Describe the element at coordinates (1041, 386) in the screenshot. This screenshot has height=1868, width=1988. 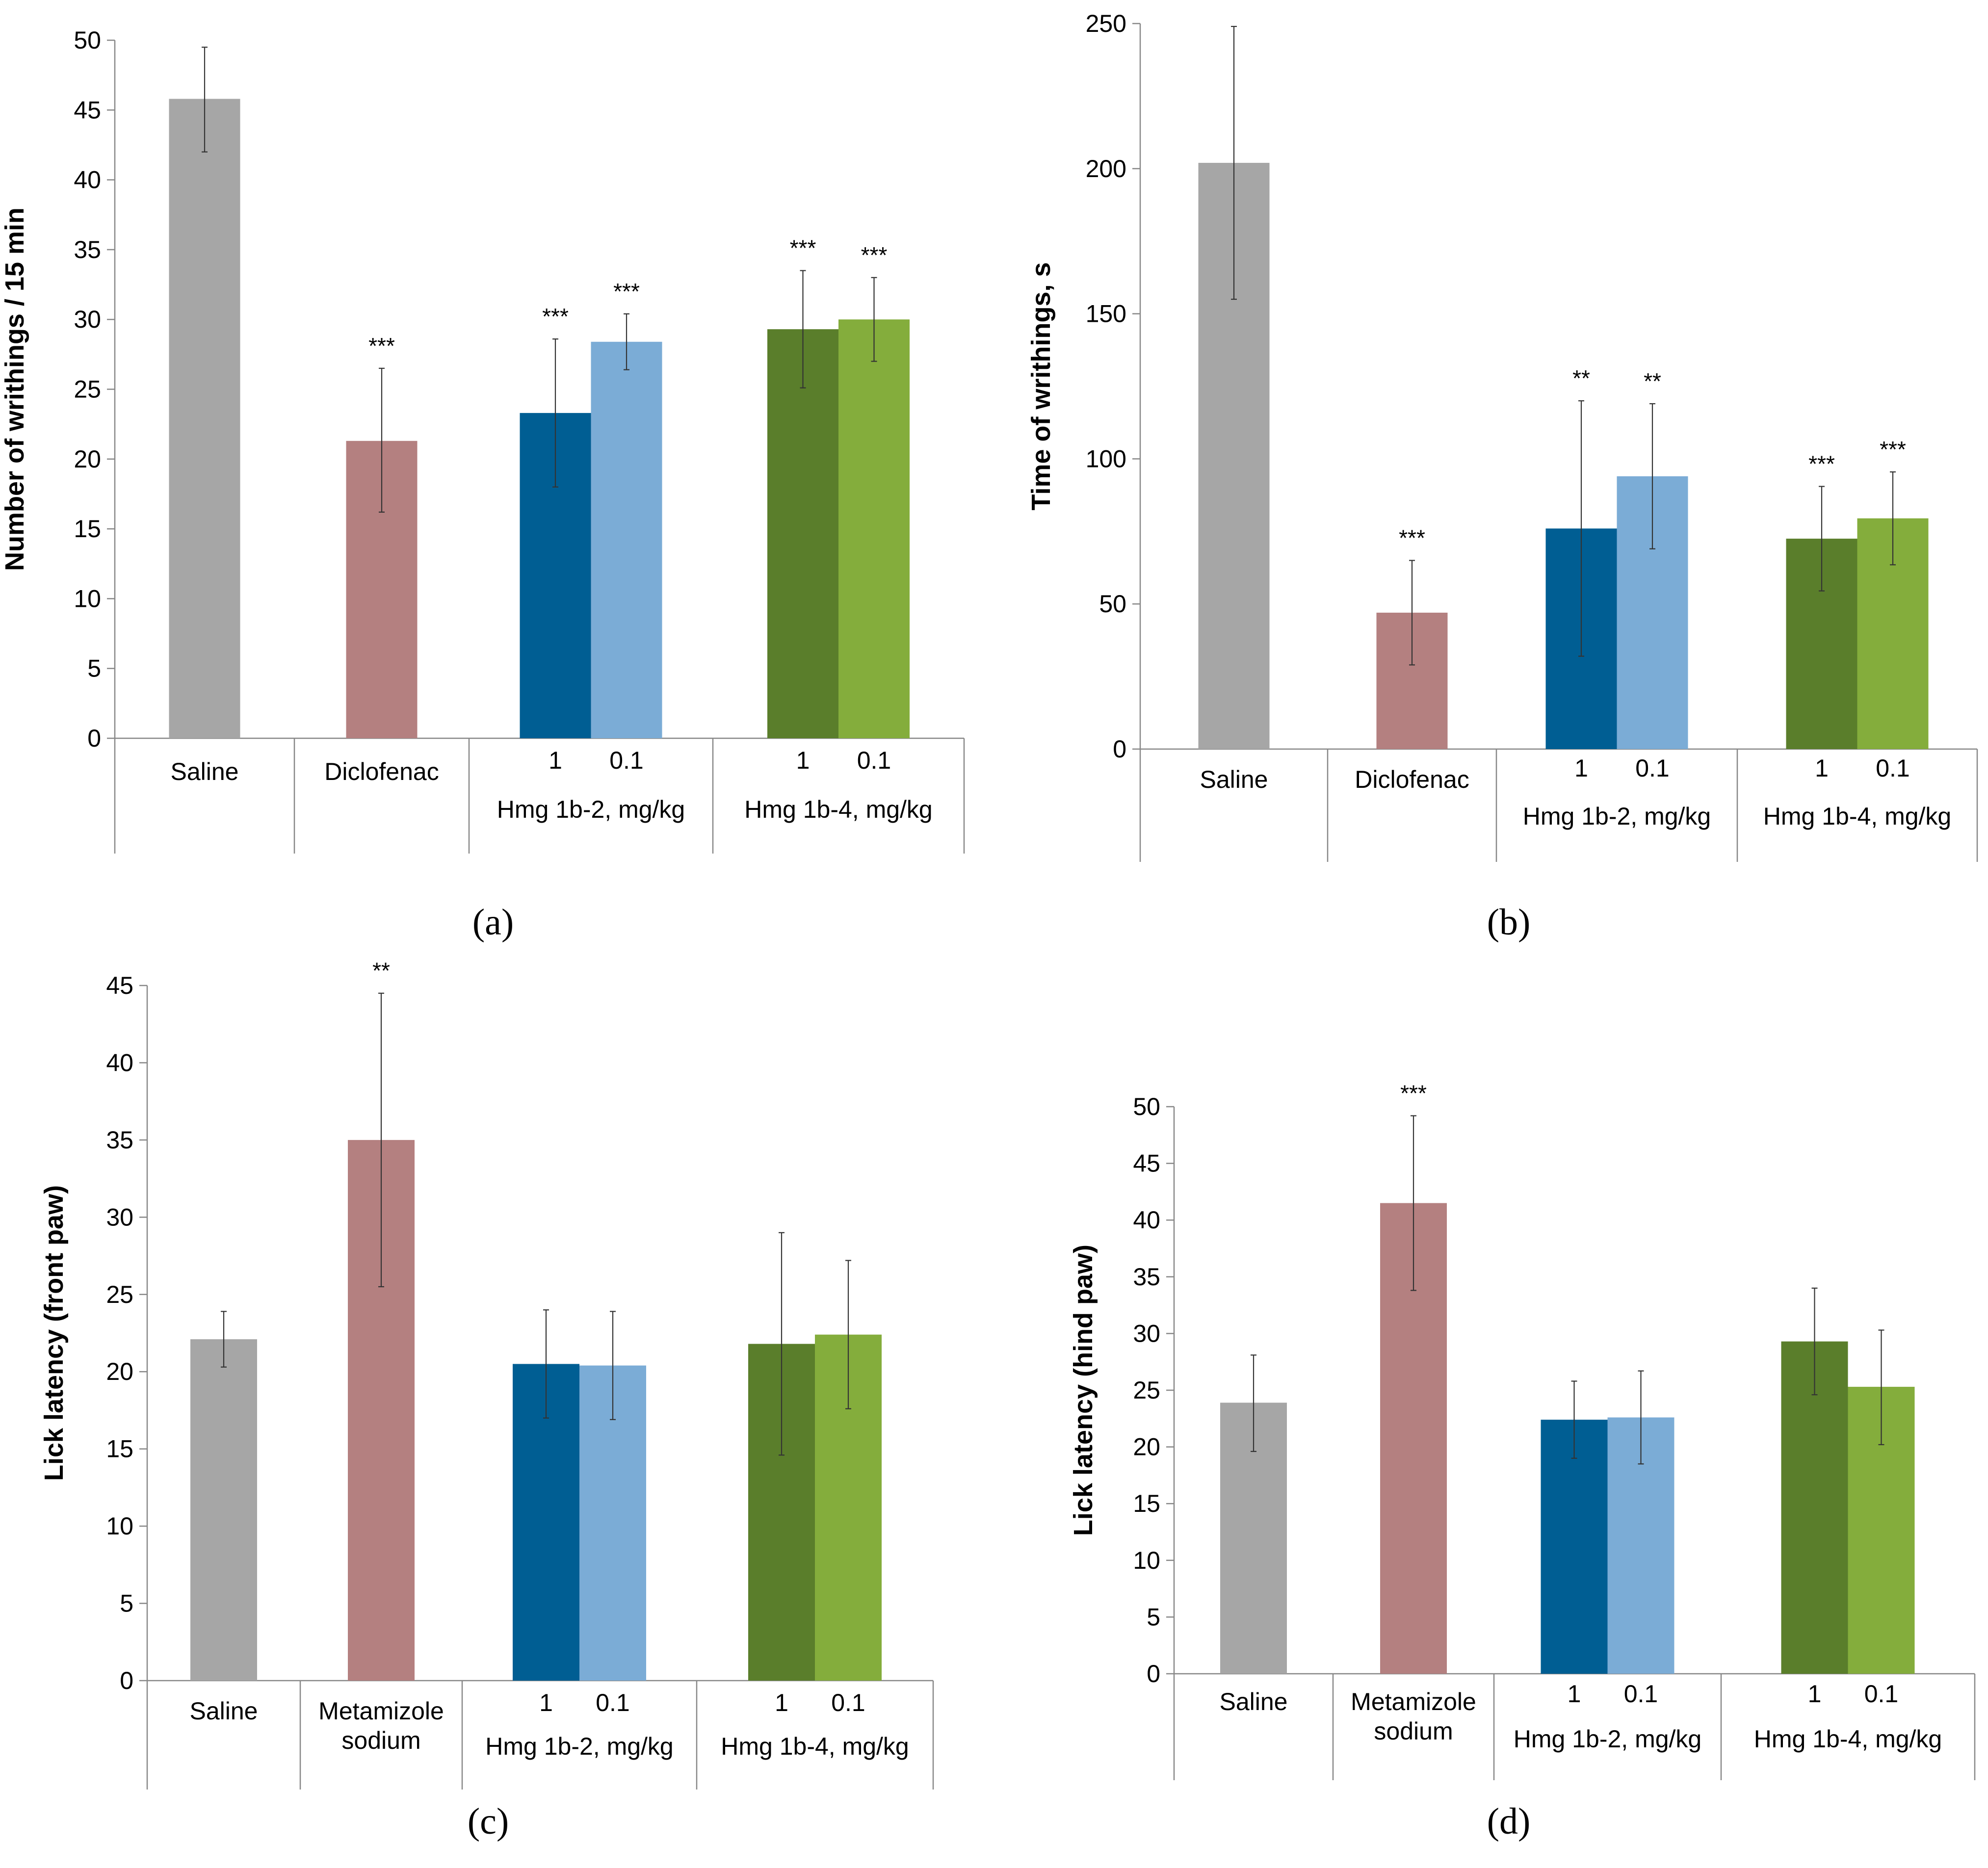
I see `y-axis-label: Time of writhings, s` at that location.